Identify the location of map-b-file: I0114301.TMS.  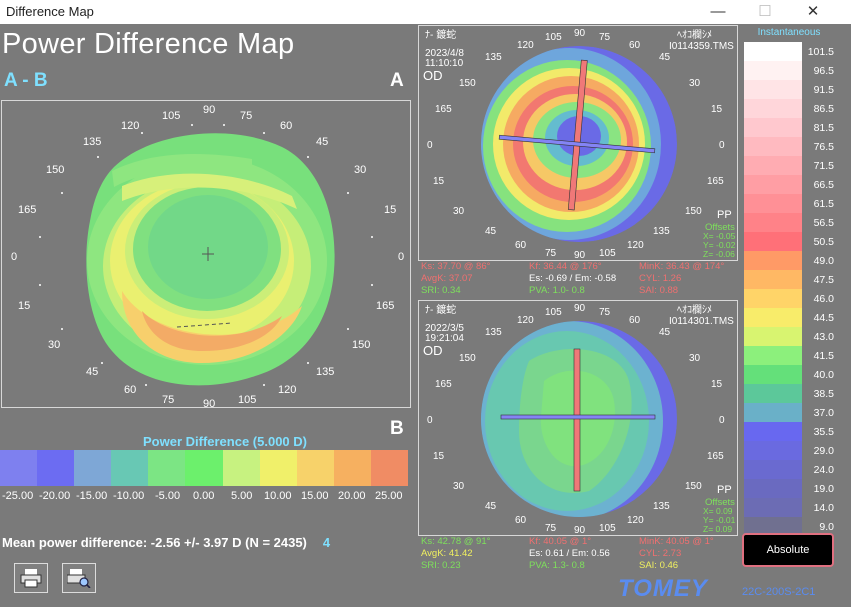
(701, 321).